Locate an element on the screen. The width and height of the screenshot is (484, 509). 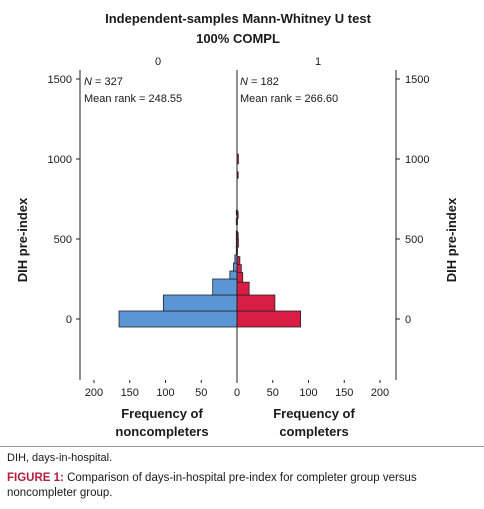
x-tick-label-6: 100 is located at coordinates (308, 393).